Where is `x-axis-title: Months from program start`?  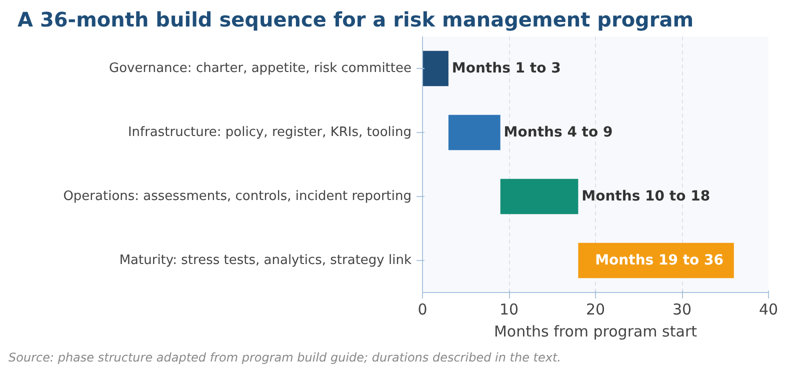
x-axis-title: Months from program start is located at coordinates (596, 331).